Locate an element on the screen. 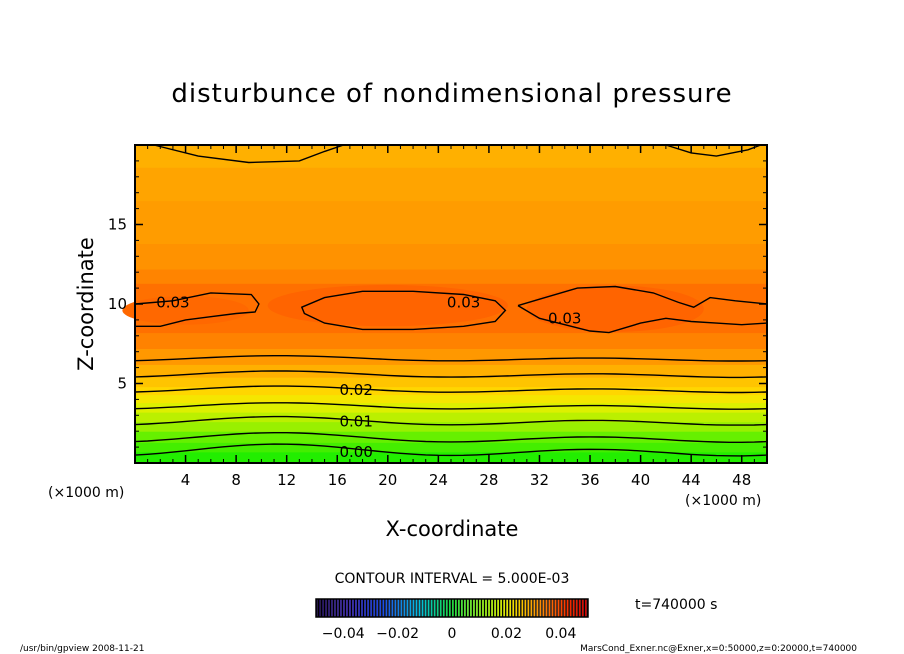  colorbar-tick-label: −0.04 is located at coordinates (343, 634).